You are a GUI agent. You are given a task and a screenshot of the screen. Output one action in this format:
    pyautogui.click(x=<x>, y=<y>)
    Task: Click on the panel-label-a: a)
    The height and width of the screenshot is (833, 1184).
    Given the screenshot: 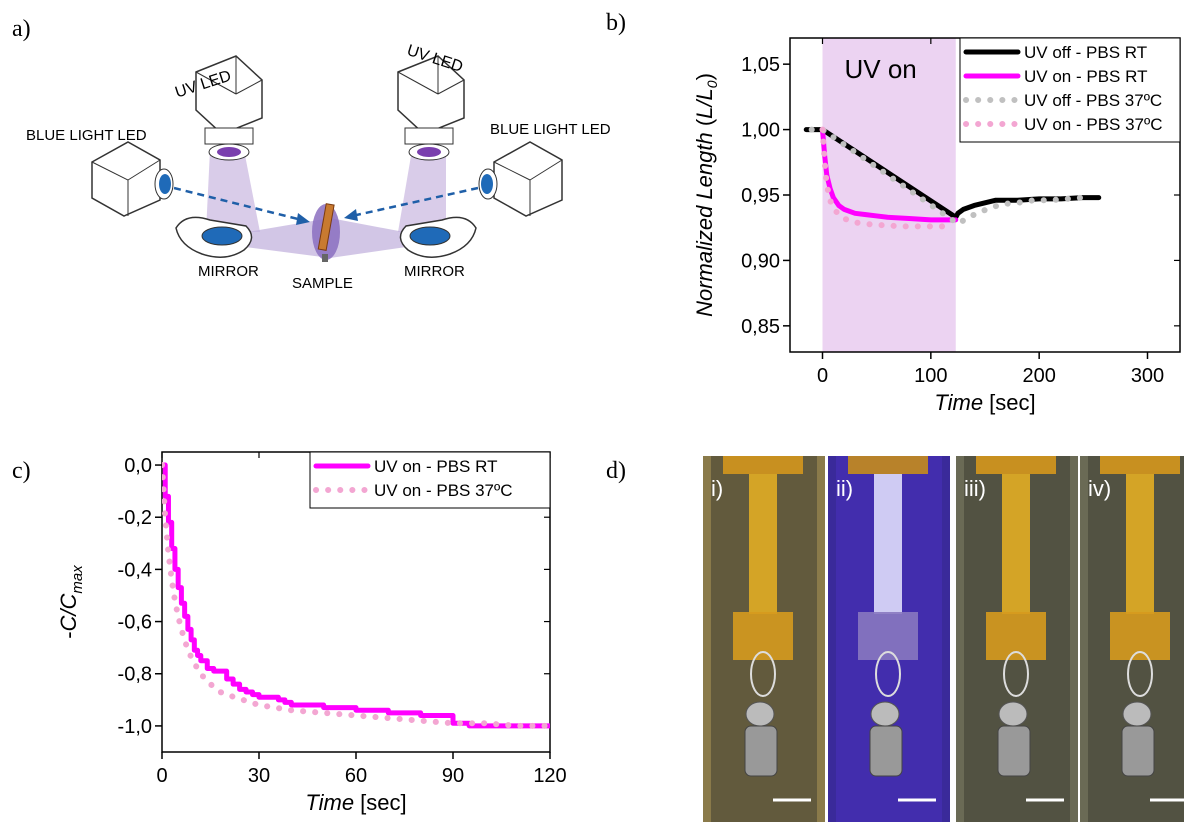 What is the action you would take?
    pyautogui.click(x=21, y=29)
    